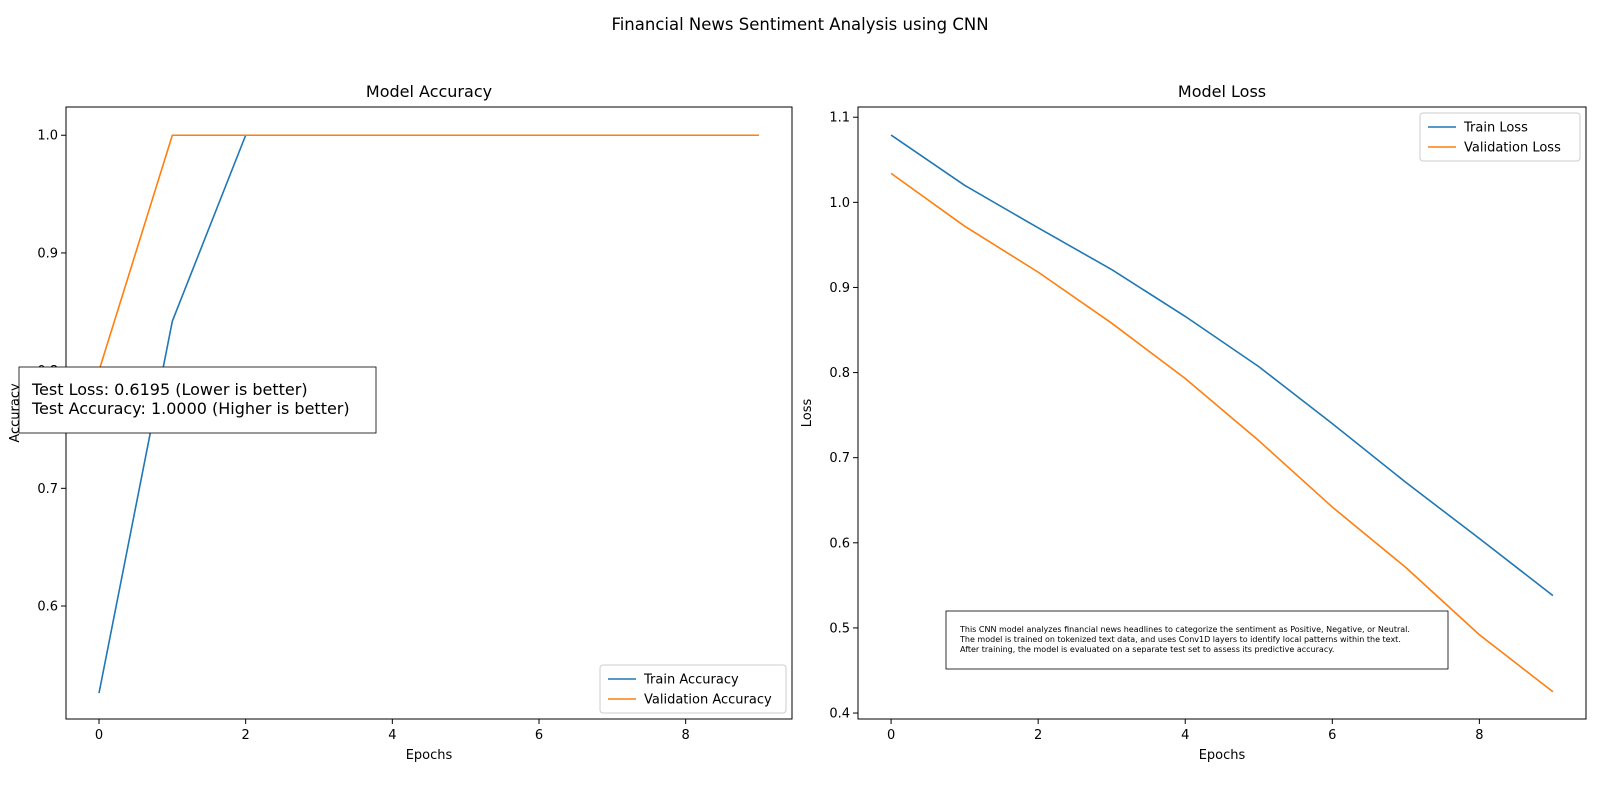  Describe the element at coordinates (708, 700) in the screenshot. I see `legend-label: Validation Accuracy` at that location.